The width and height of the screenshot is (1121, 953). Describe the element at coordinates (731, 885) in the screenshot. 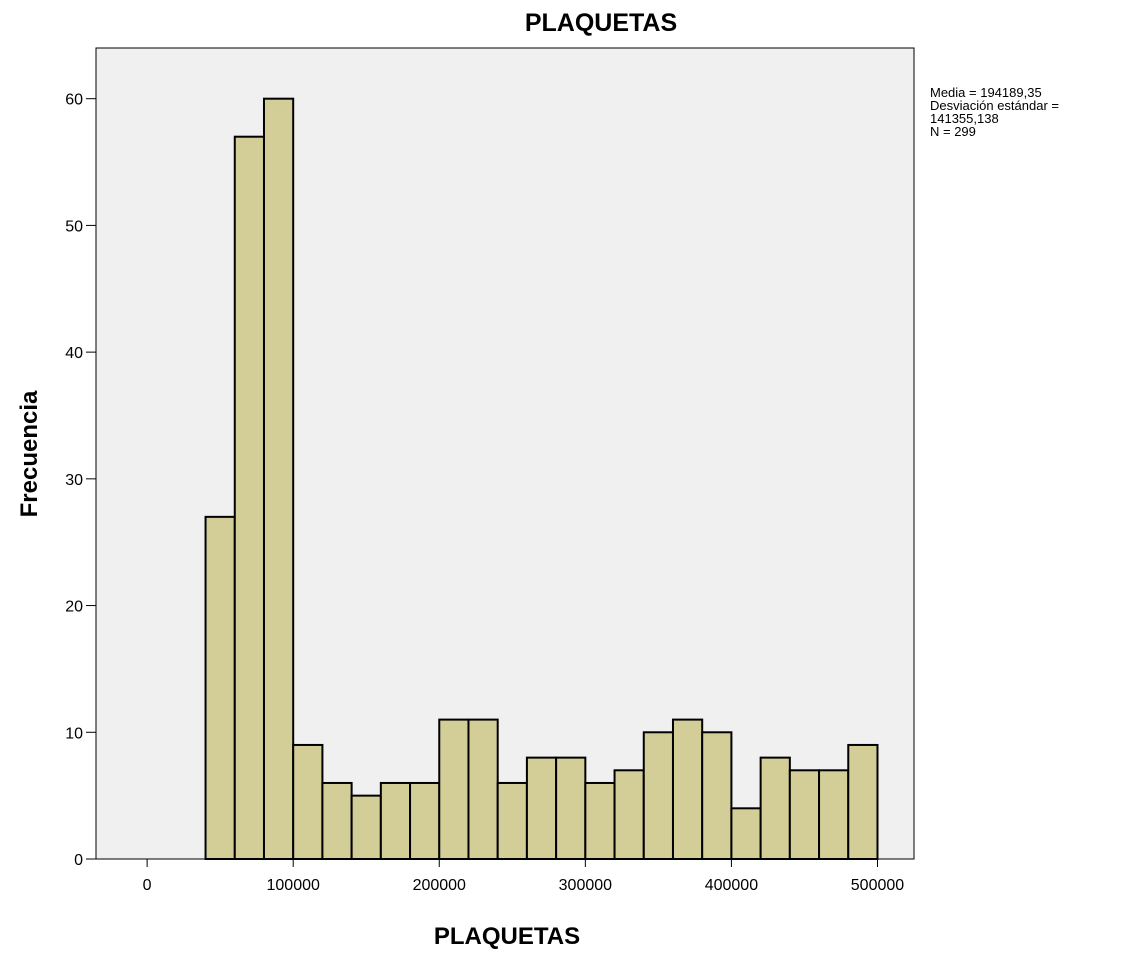

I see `x-tick-label: 400000` at that location.